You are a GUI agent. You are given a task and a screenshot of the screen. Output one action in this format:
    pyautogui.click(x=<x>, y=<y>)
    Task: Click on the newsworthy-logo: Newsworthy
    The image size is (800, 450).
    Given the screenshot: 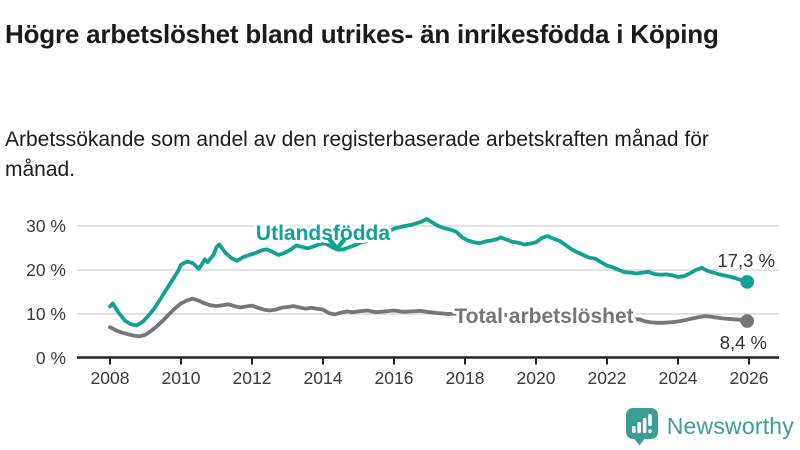 What is the action you would take?
    pyautogui.click(x=709, y=426)
    